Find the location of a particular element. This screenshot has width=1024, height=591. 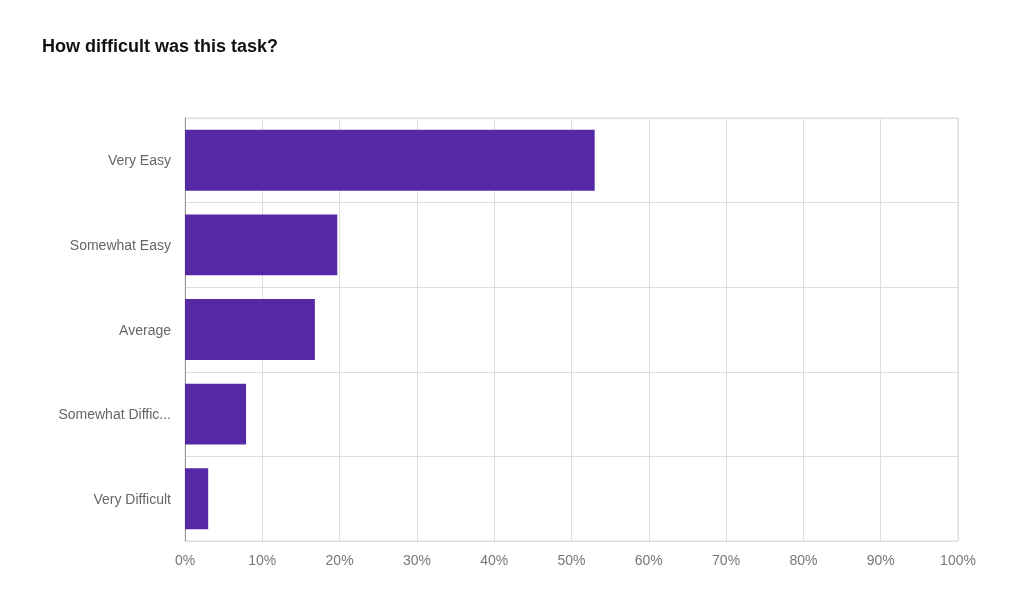

y-tick-label: Very Difficult is located at coordinates (132, 498).